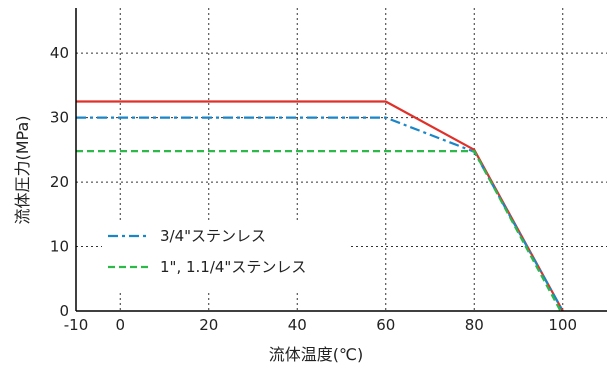 This screenshot has height=368, width=612. Describe the element at coordinates (474, 325) in the screenshot. I see `x-tick-label: 80` at that location.